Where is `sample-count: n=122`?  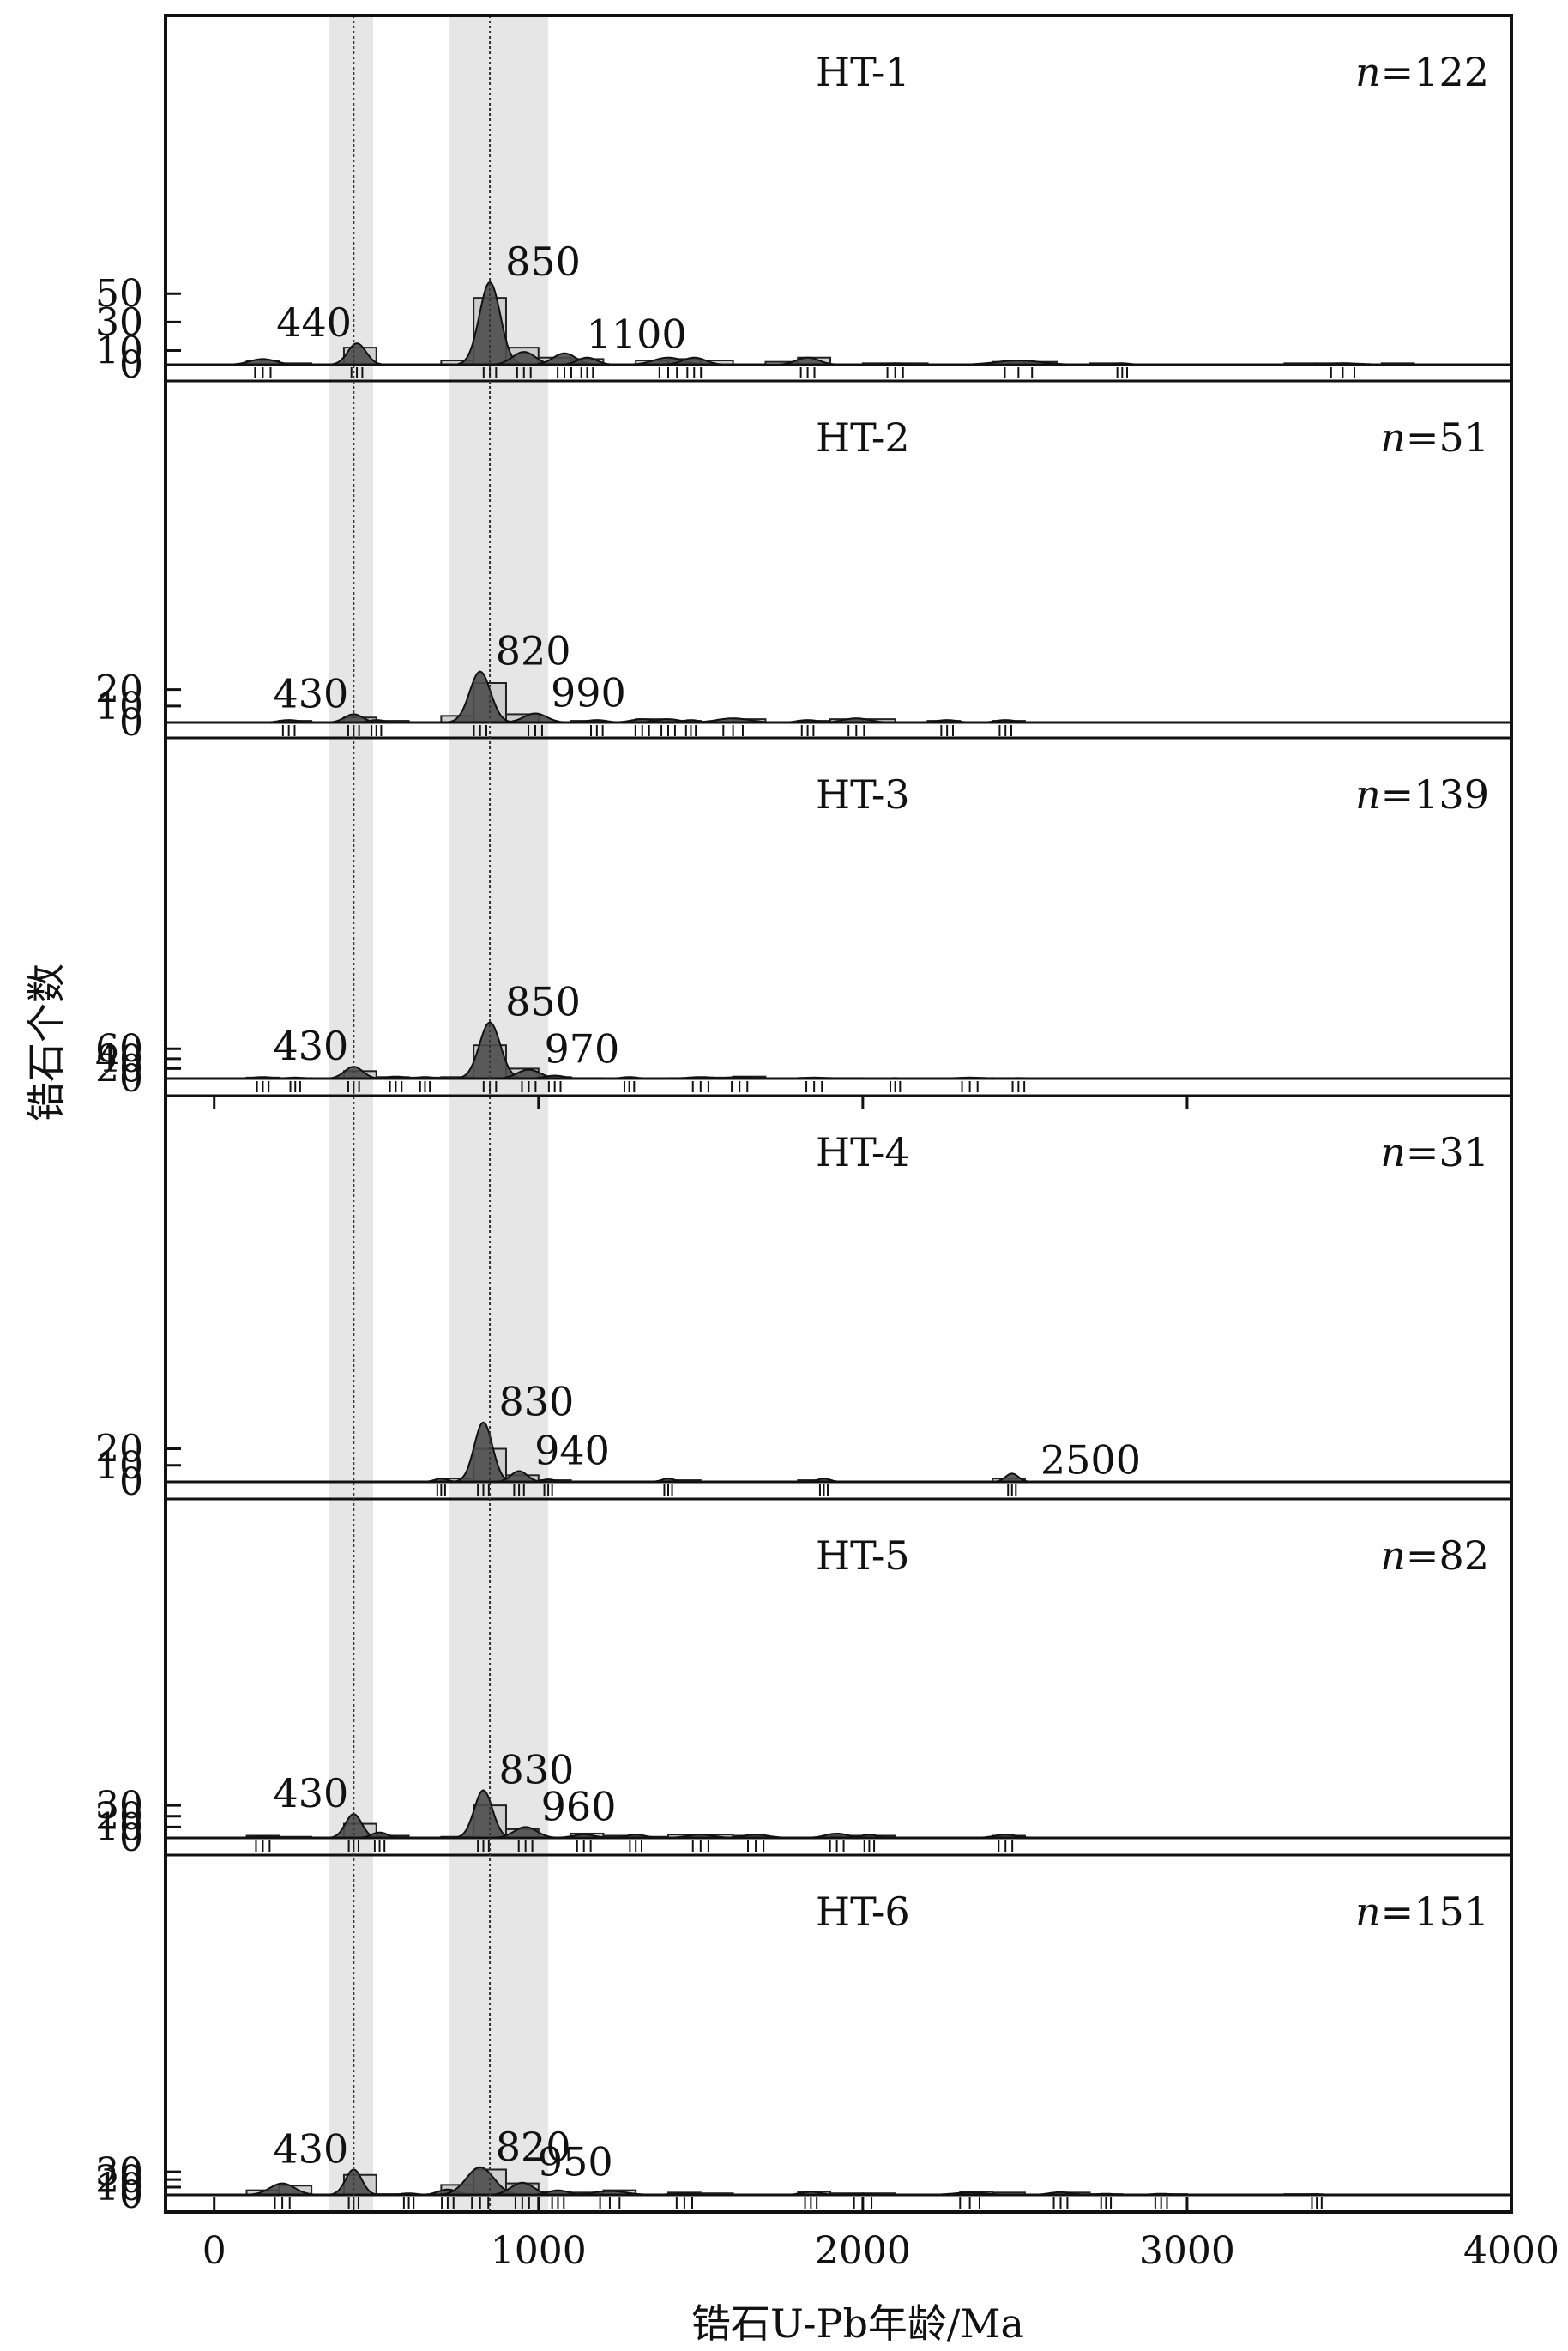 sample-count: n=122 is located at coordinates (1422, 72).